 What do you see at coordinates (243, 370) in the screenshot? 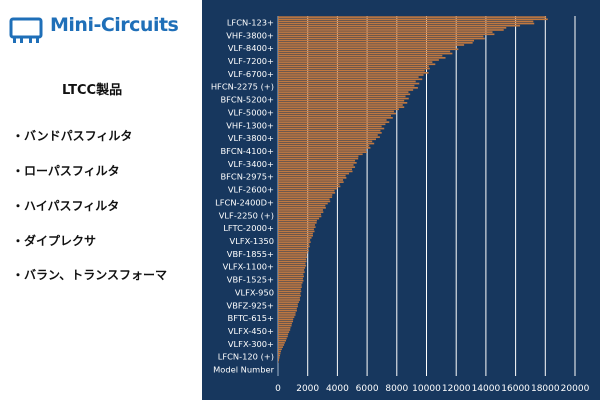
I see `category-label: Model Number` at bounding box center [243, 370].